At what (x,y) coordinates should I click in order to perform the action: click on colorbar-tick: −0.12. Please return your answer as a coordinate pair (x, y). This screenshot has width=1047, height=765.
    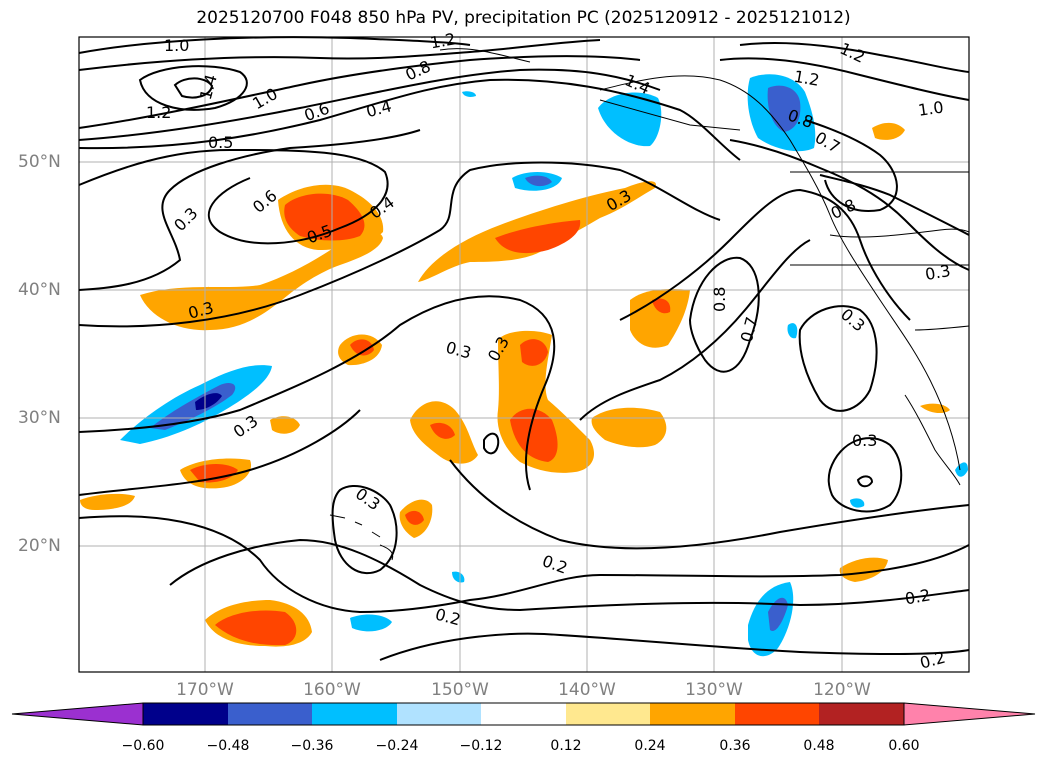
    Looking at the image, I should click on (481, 746).